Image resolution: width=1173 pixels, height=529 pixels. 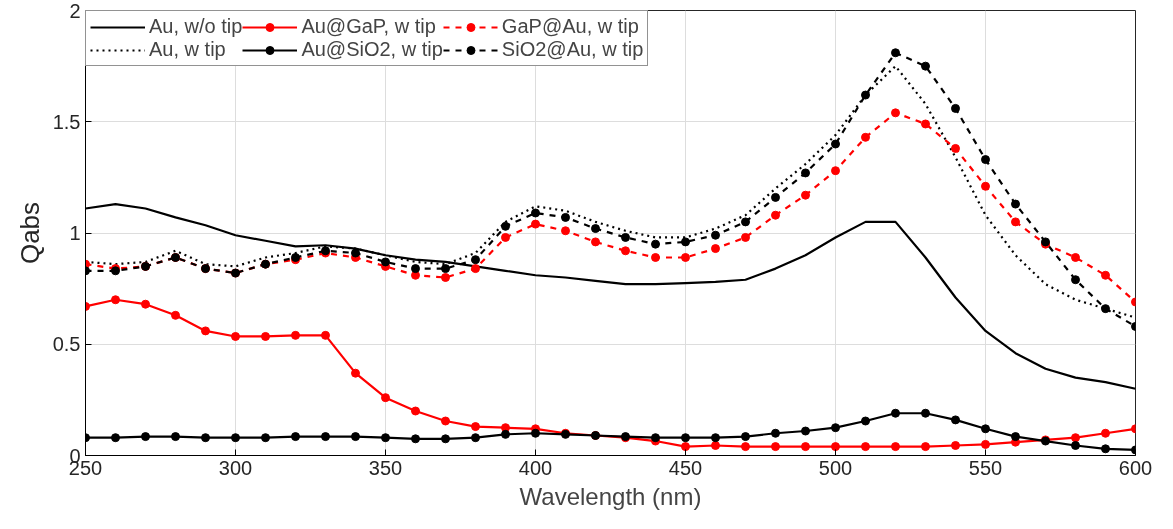 What do you see at coordinates (570, 26) in the screenshot?
I see `legend-label: GaP@Au, w tip` at bounding box center [570, 26].